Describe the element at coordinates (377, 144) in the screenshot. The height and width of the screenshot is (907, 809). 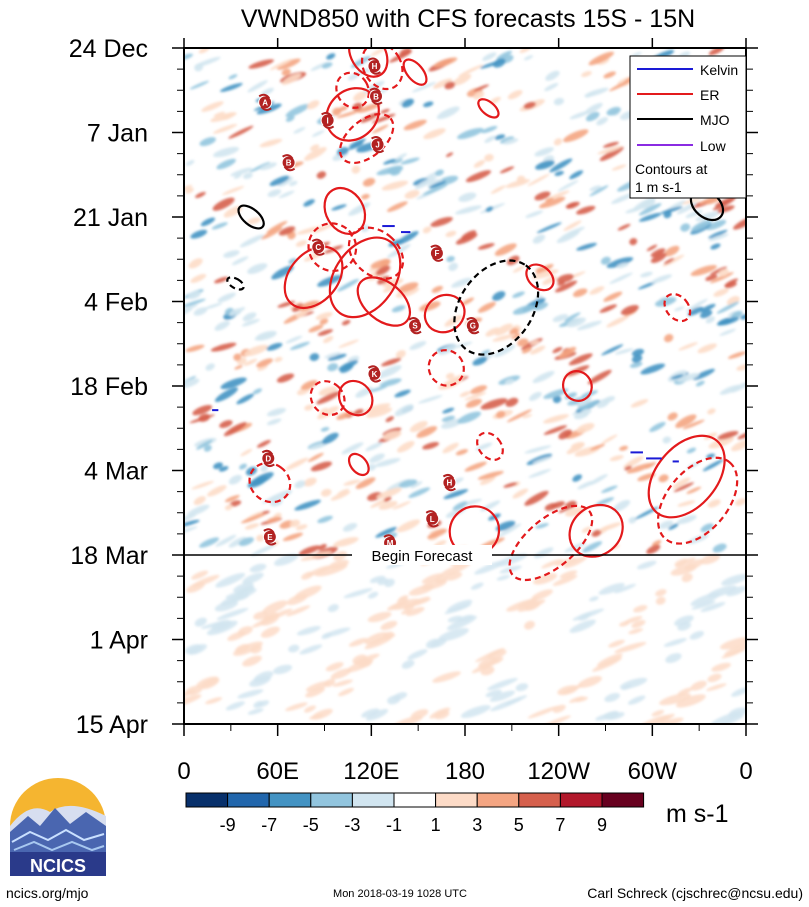
I see `storm-marker-j: J` at that location.